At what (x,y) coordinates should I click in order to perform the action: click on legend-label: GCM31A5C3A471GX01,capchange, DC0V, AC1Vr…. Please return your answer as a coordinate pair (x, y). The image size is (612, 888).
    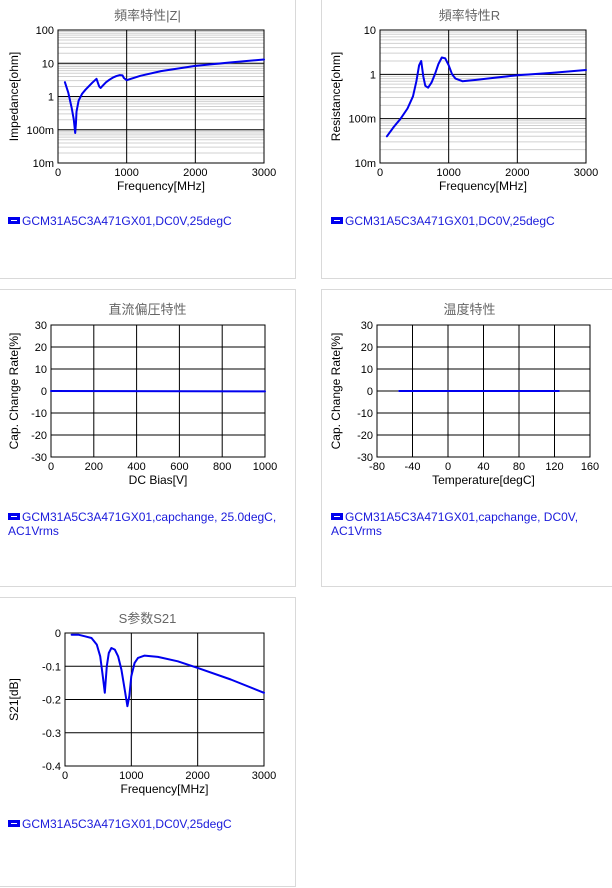
    Looking at the image, I should click on (454, 524).